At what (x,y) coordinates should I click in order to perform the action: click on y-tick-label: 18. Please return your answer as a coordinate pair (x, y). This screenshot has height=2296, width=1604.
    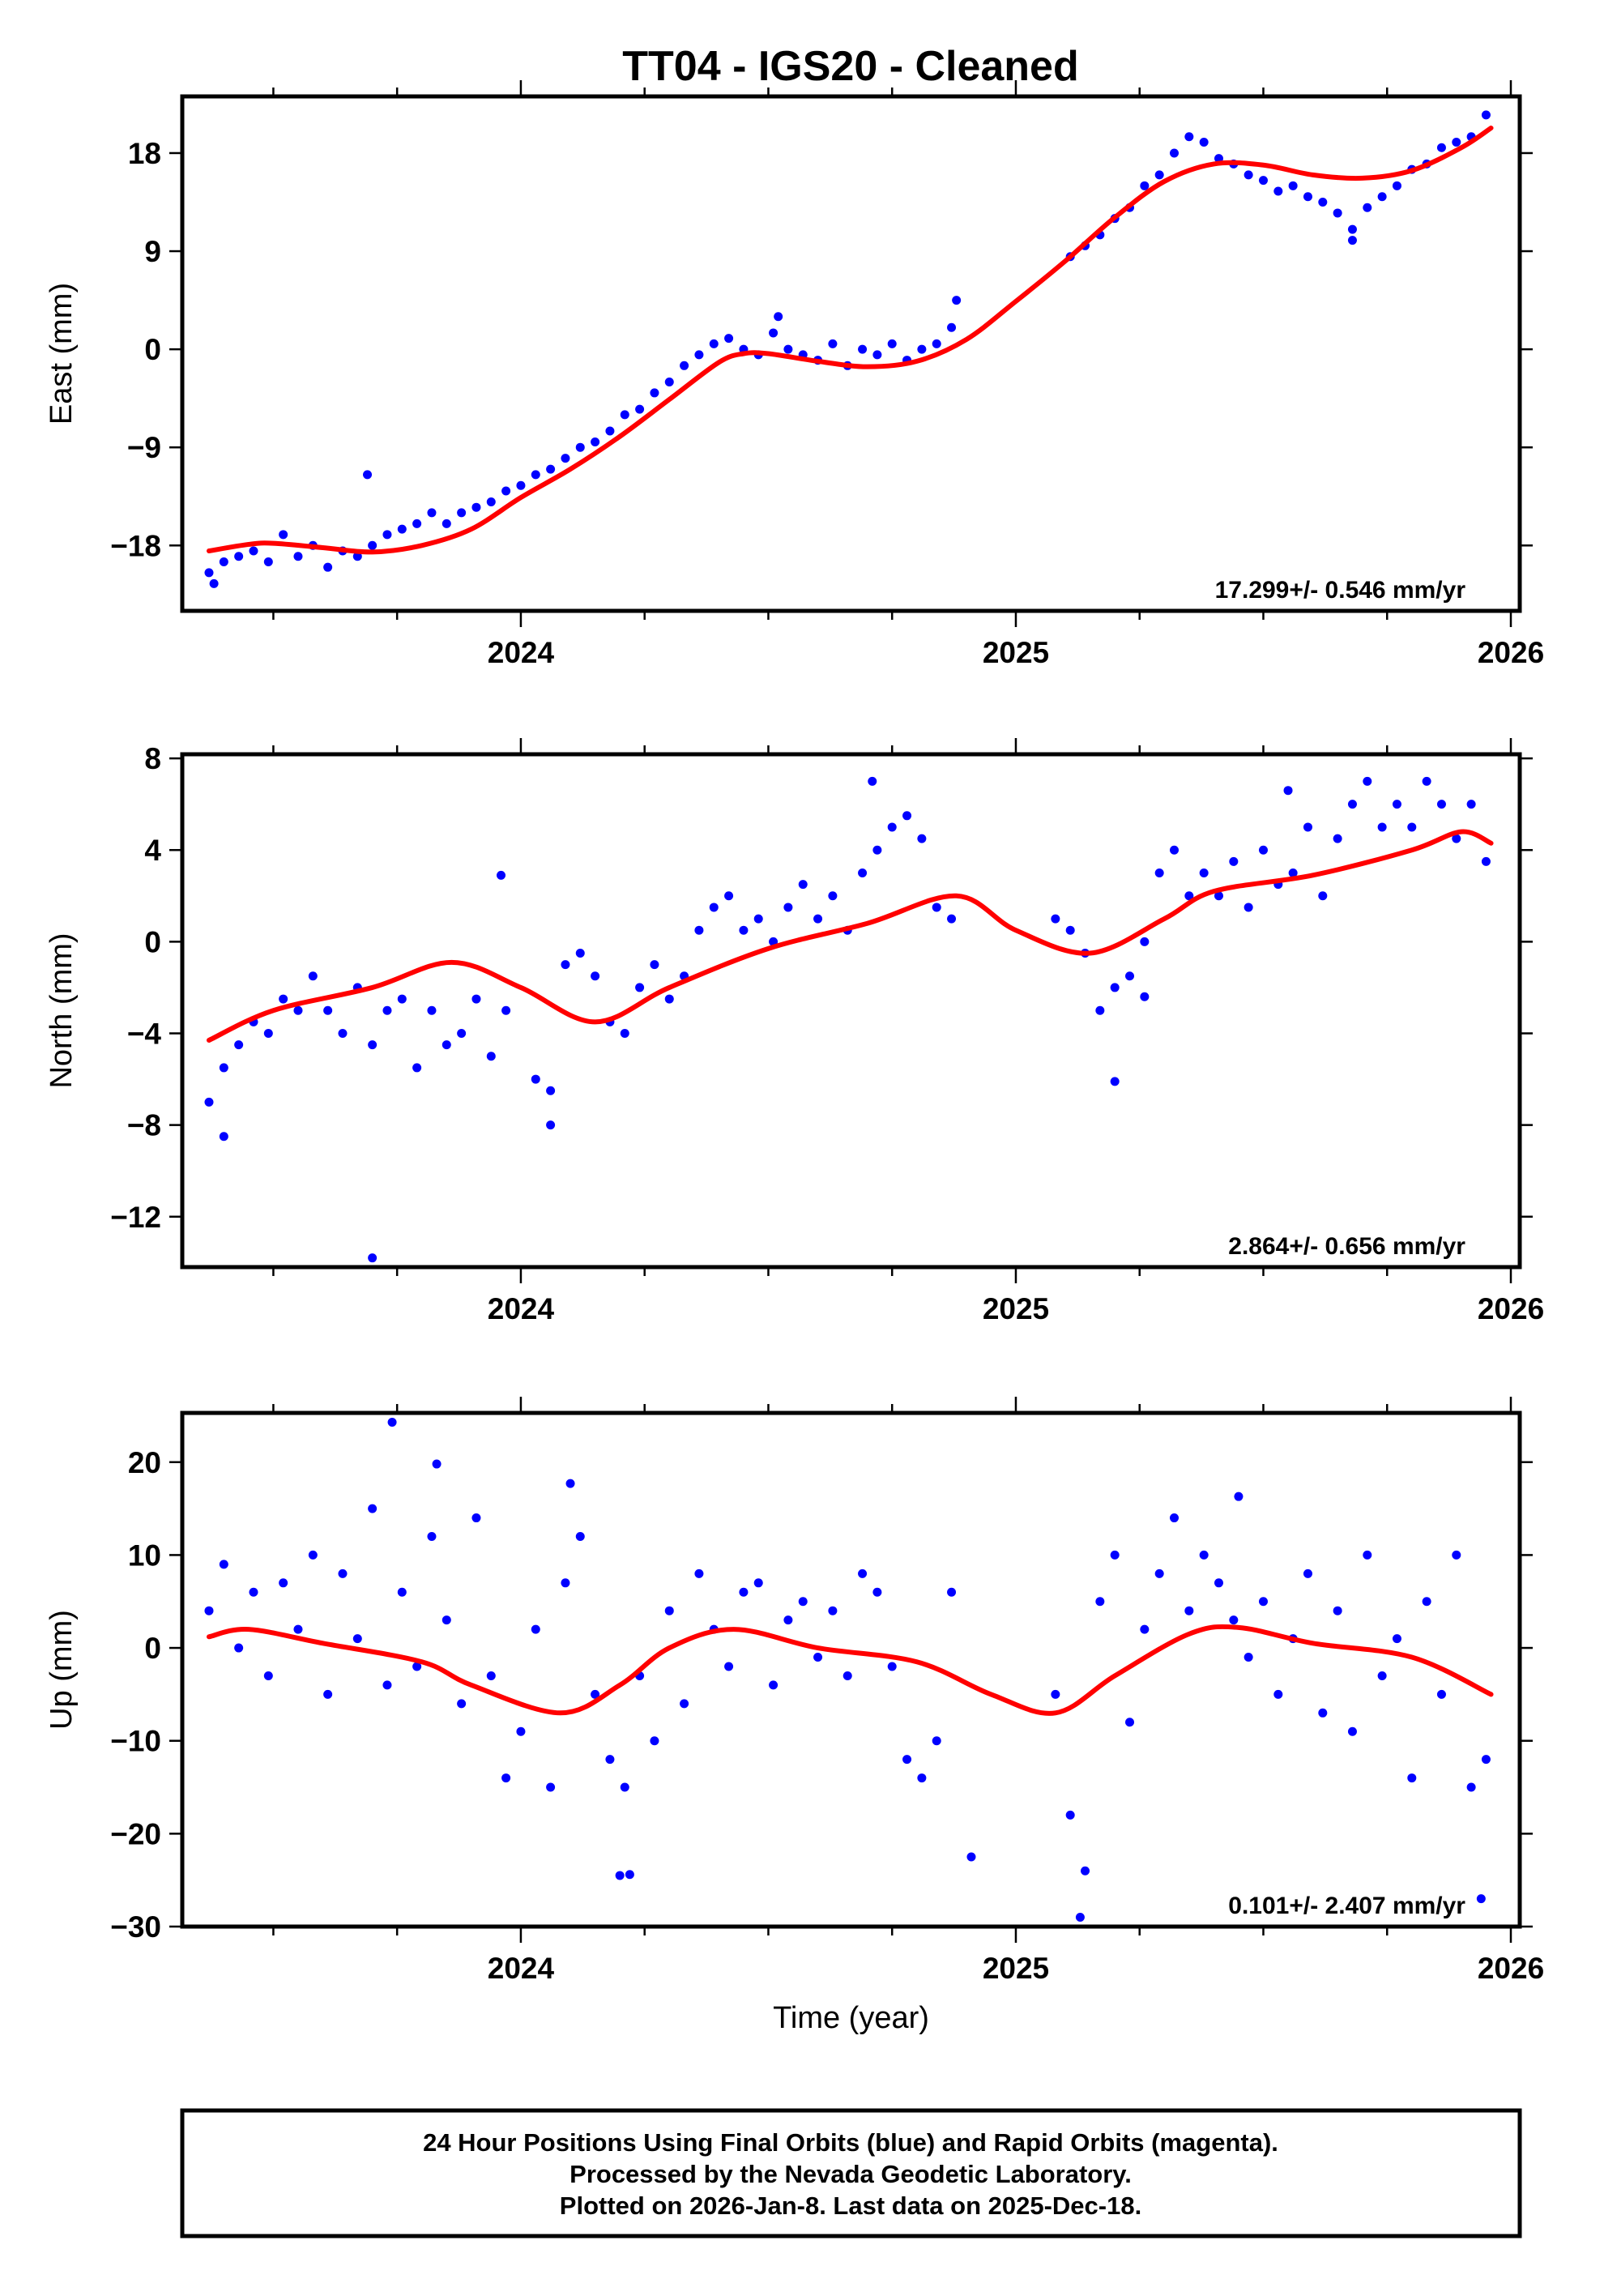
    Looking at the image, I should click on (144, 154).